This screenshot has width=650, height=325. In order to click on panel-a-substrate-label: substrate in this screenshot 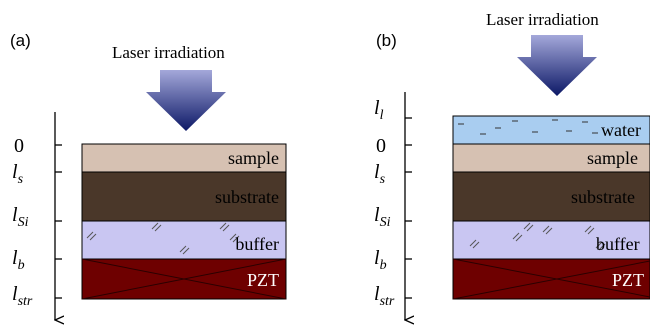, I will do `click(247, 197)`.